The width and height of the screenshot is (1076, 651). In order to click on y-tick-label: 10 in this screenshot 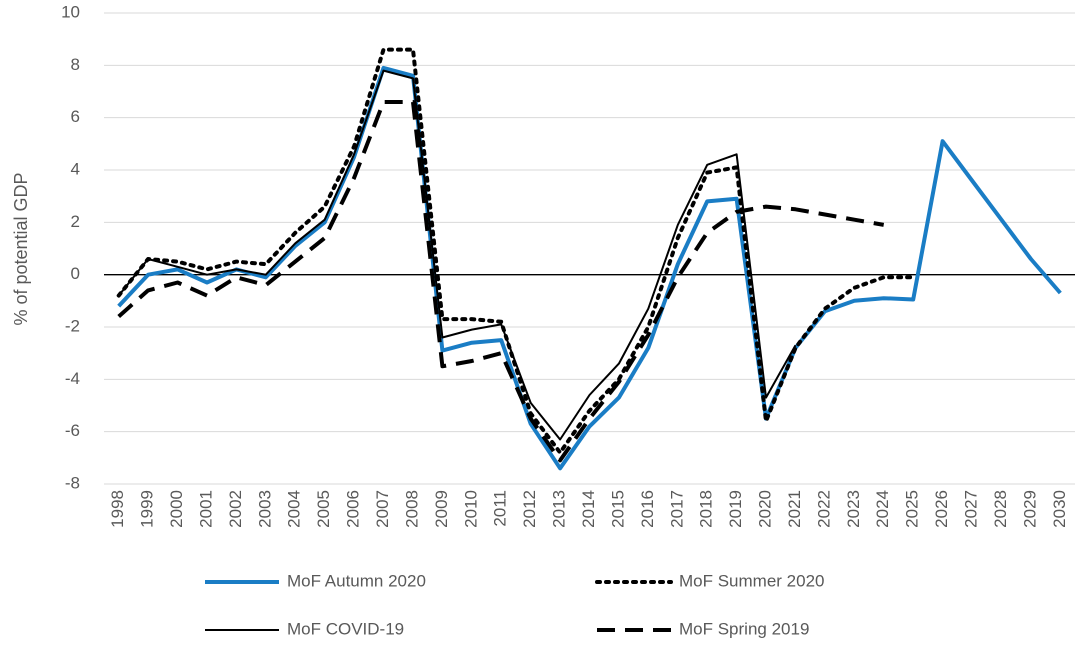, I will do `click(70, 11)`.